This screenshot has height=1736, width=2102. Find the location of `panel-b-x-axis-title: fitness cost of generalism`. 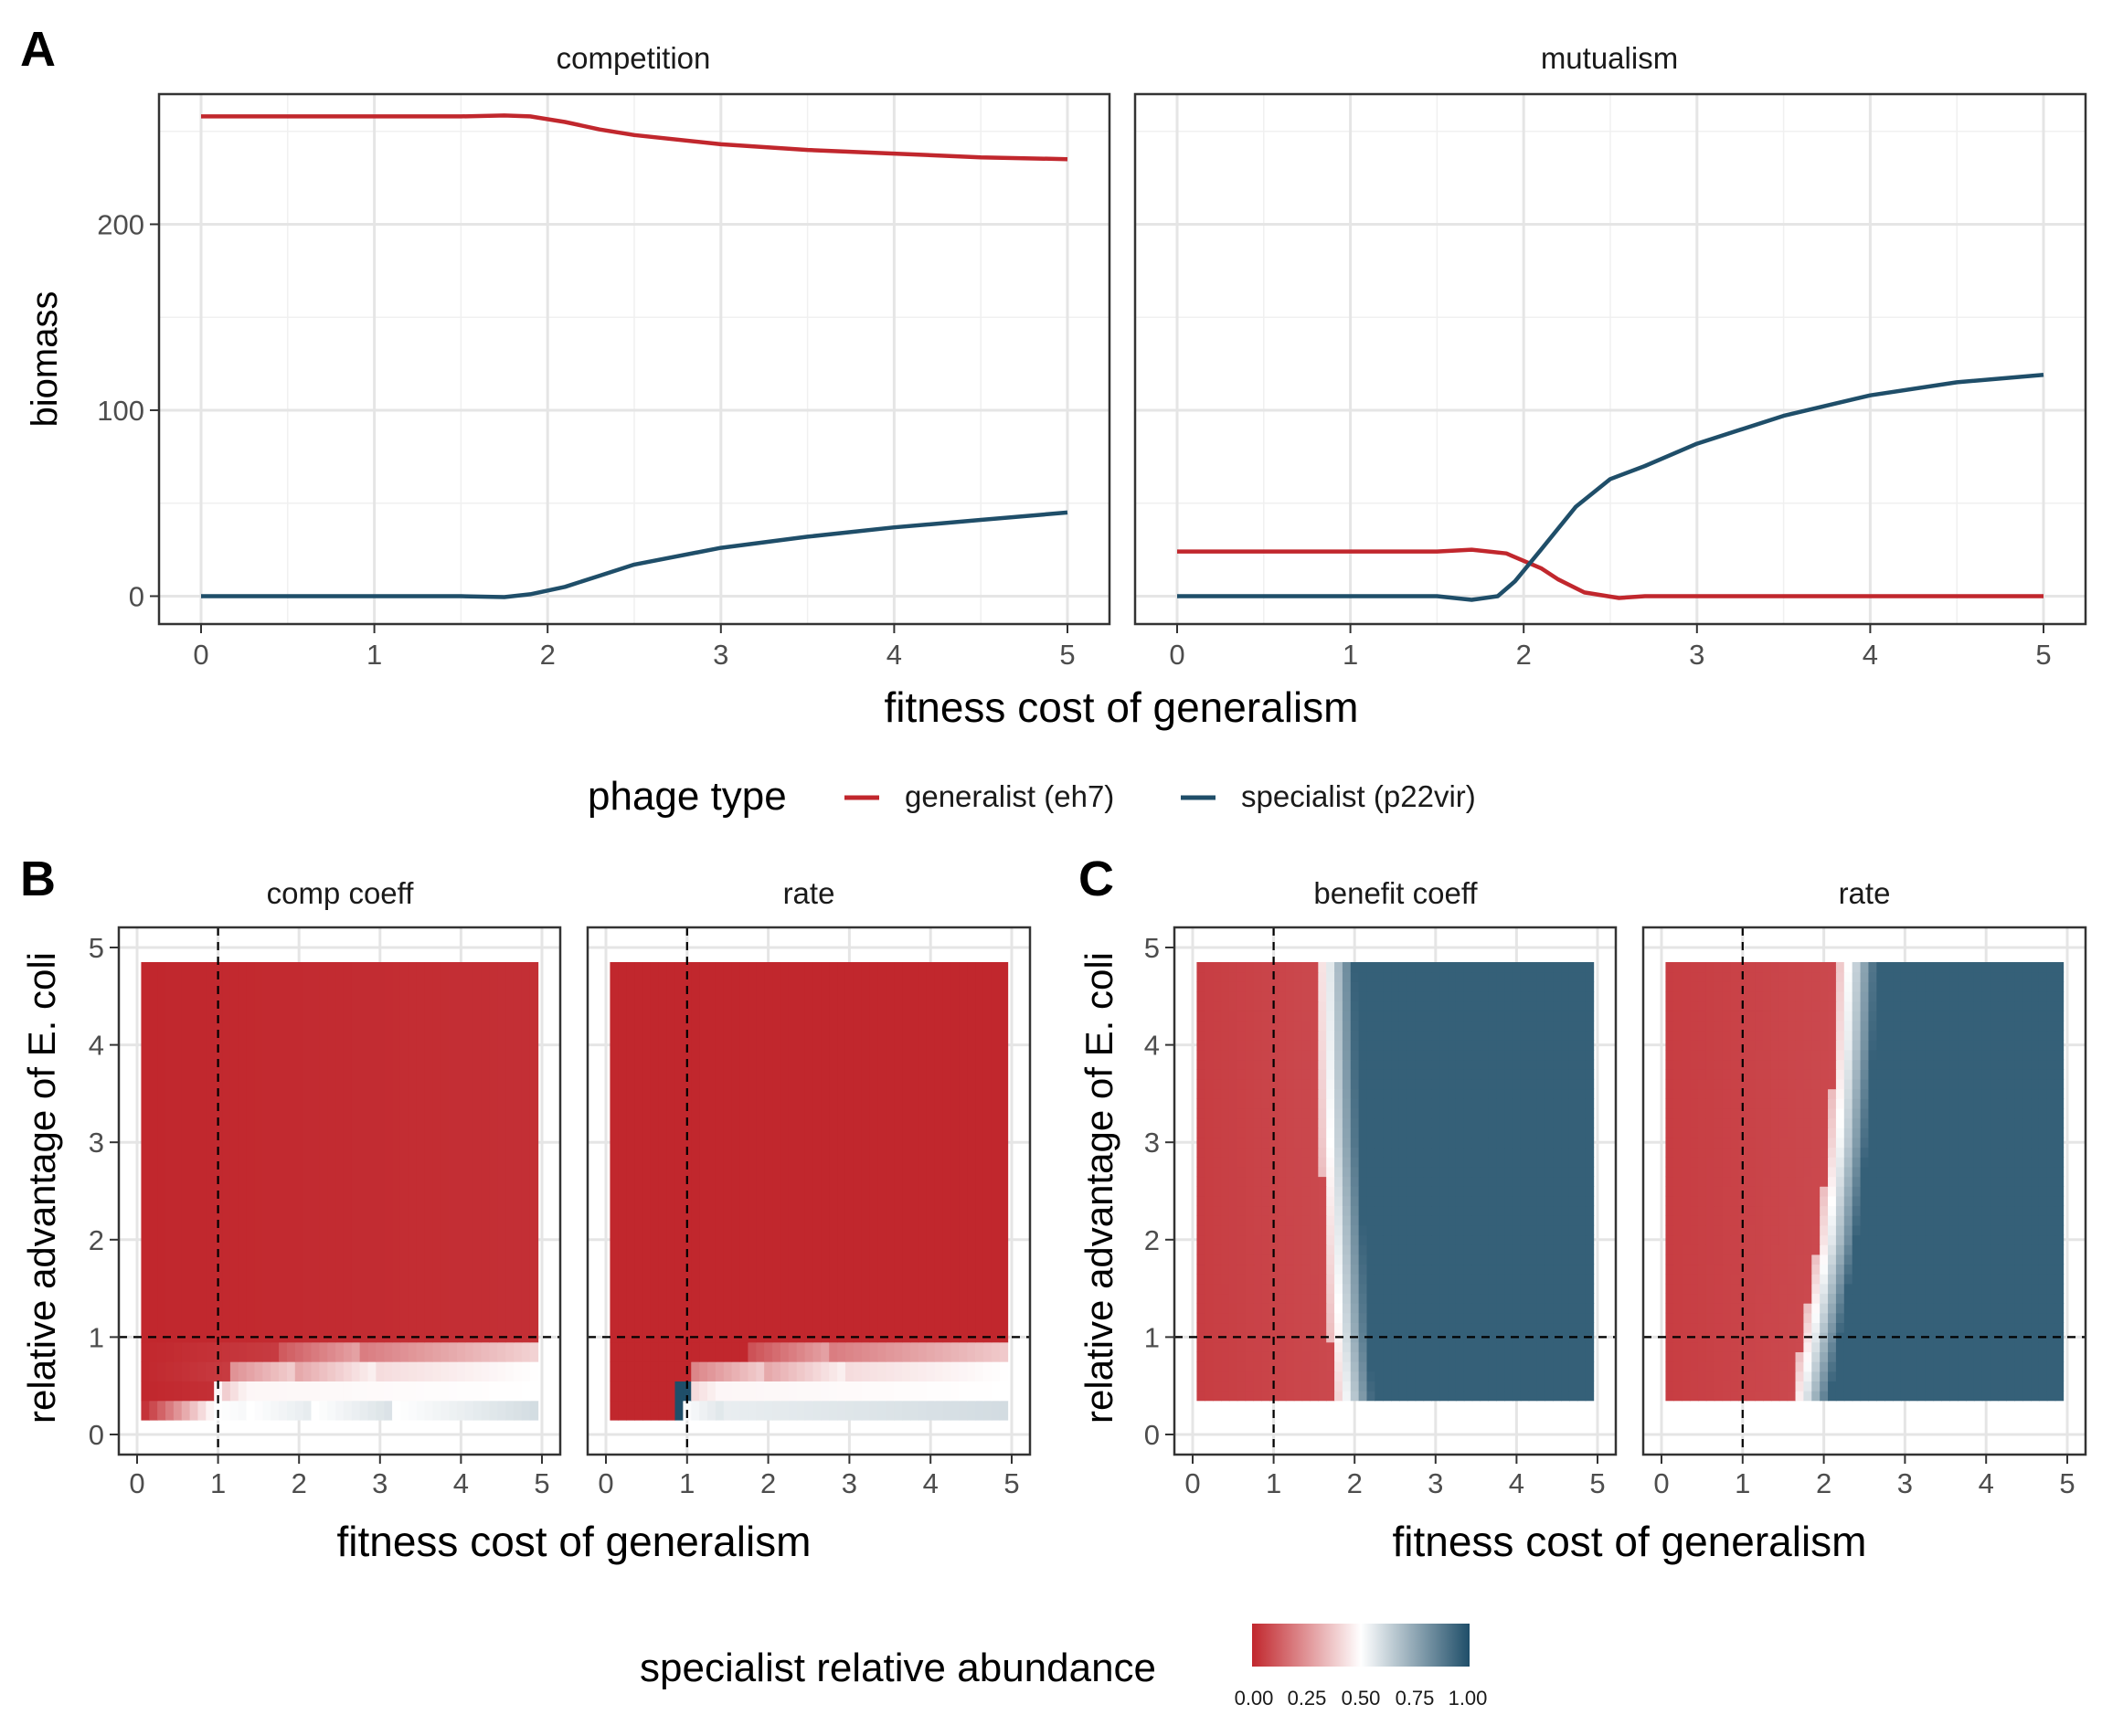

panel-b-x-axis-title: fitness cost of generalism is located at coordinates (573, 1541).